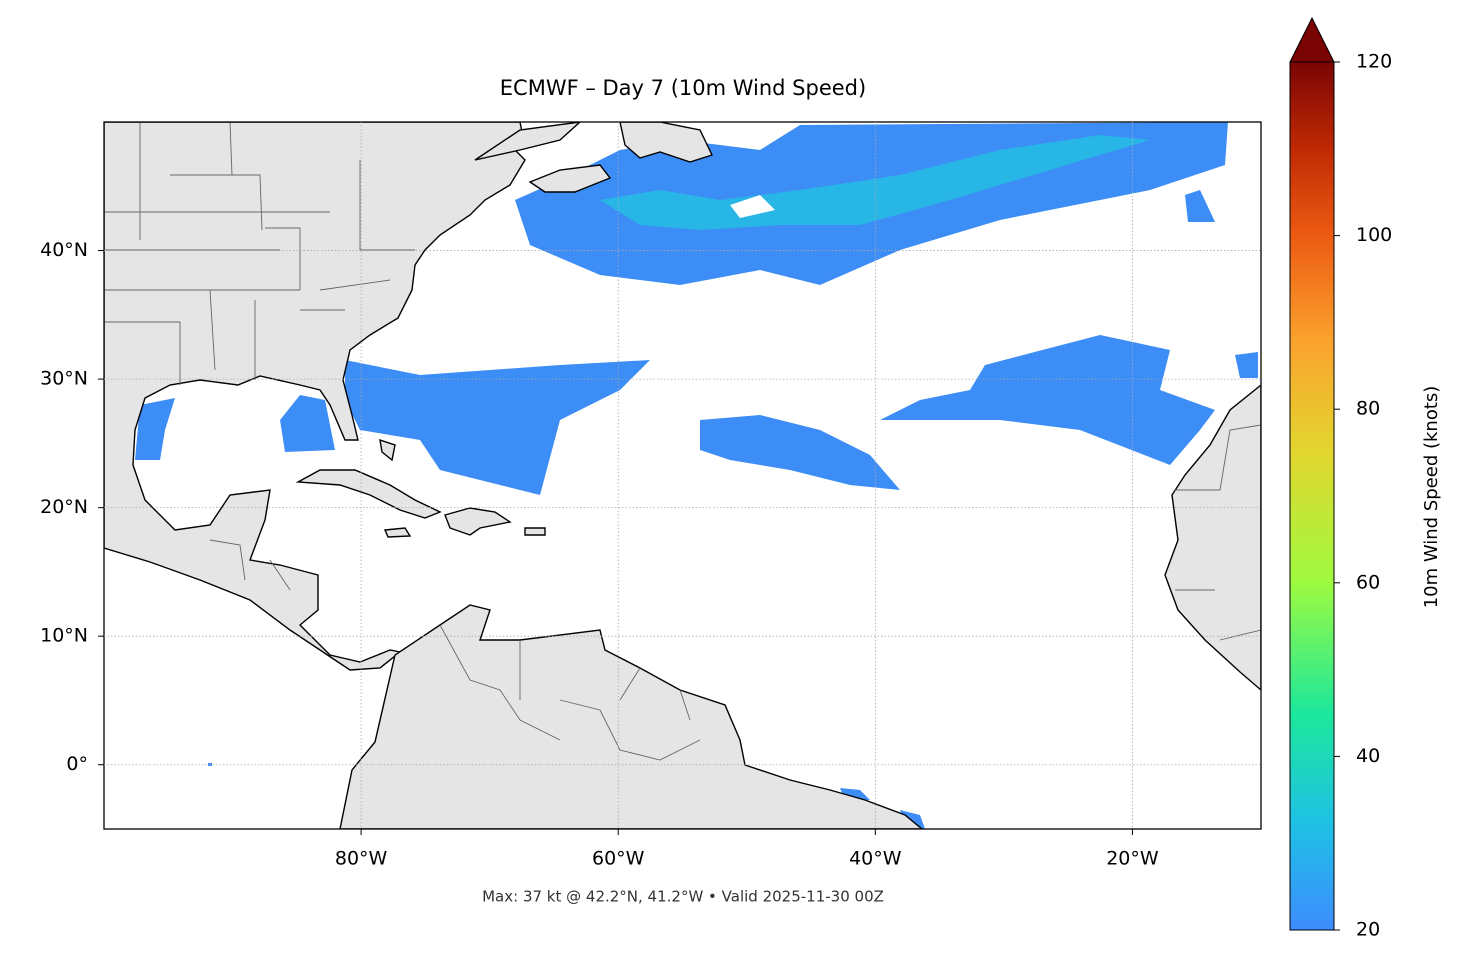  What do you see at coordinates (387, 450) in the screenshot?
I see `bahamas` at bounding box center [387, 450].